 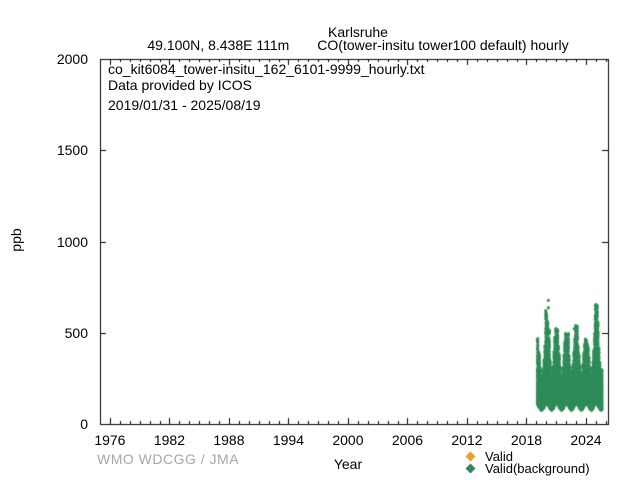 I want to click on data-date-range: 2019/01/31 - 2025/08/19, so click(x=184, y=105).